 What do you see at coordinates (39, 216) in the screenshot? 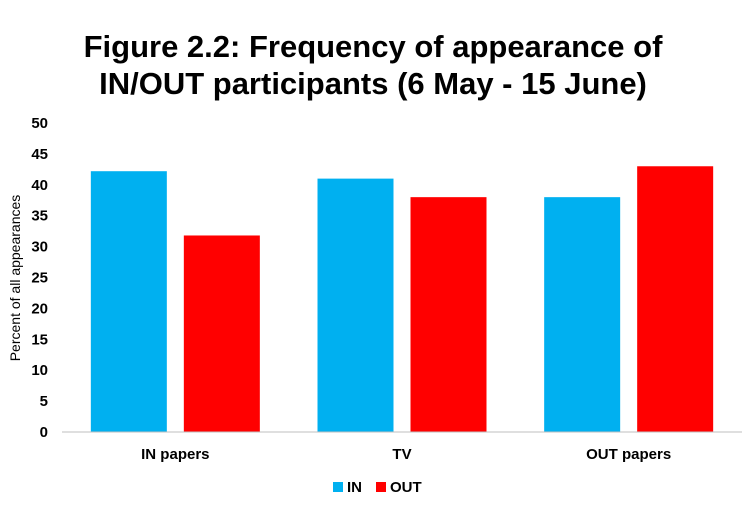
I see `y-tick-label: 35` at bounding box center [39, 216].